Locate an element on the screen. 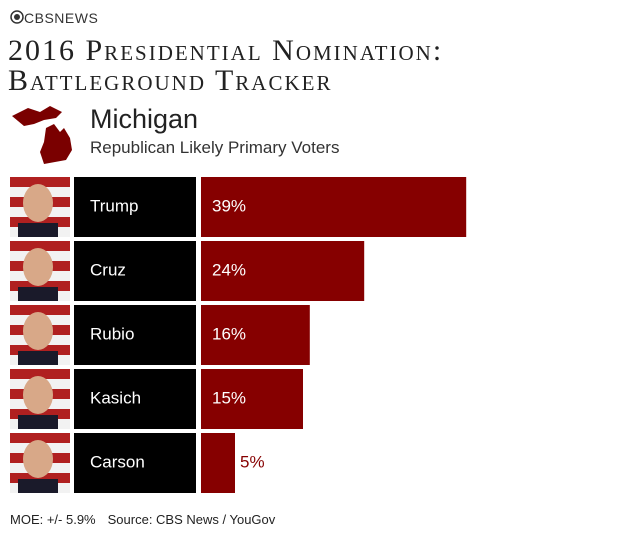  candidate-name: Carson is located at coordinates (117, 461).